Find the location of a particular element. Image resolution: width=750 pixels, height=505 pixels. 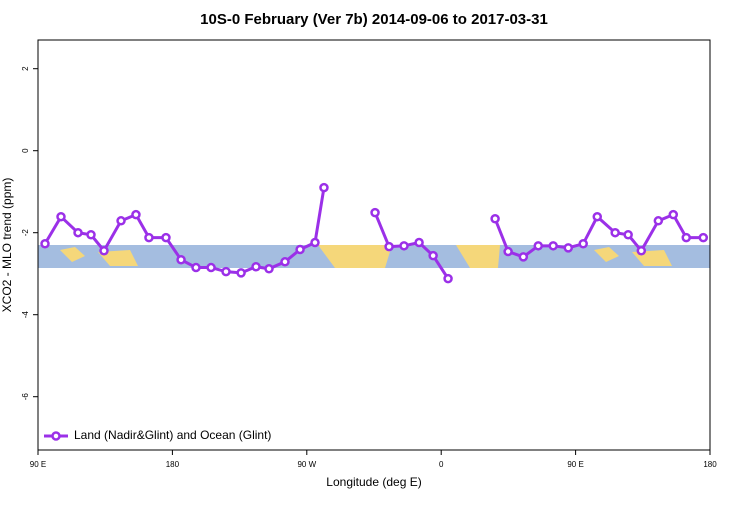

legend-marker is located at coordinates (56, 436).